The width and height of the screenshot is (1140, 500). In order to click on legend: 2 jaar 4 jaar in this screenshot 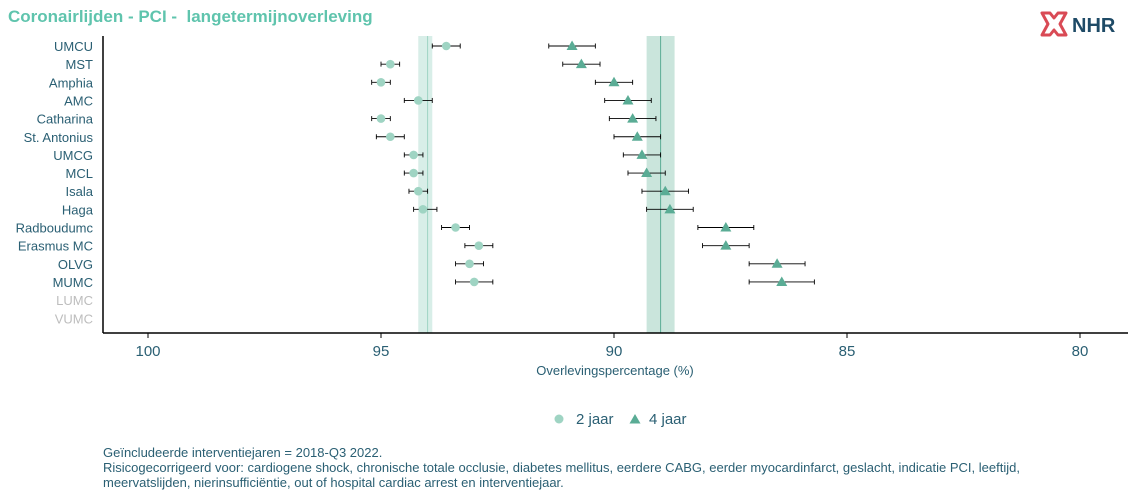, I will do `click(630, 421)`.